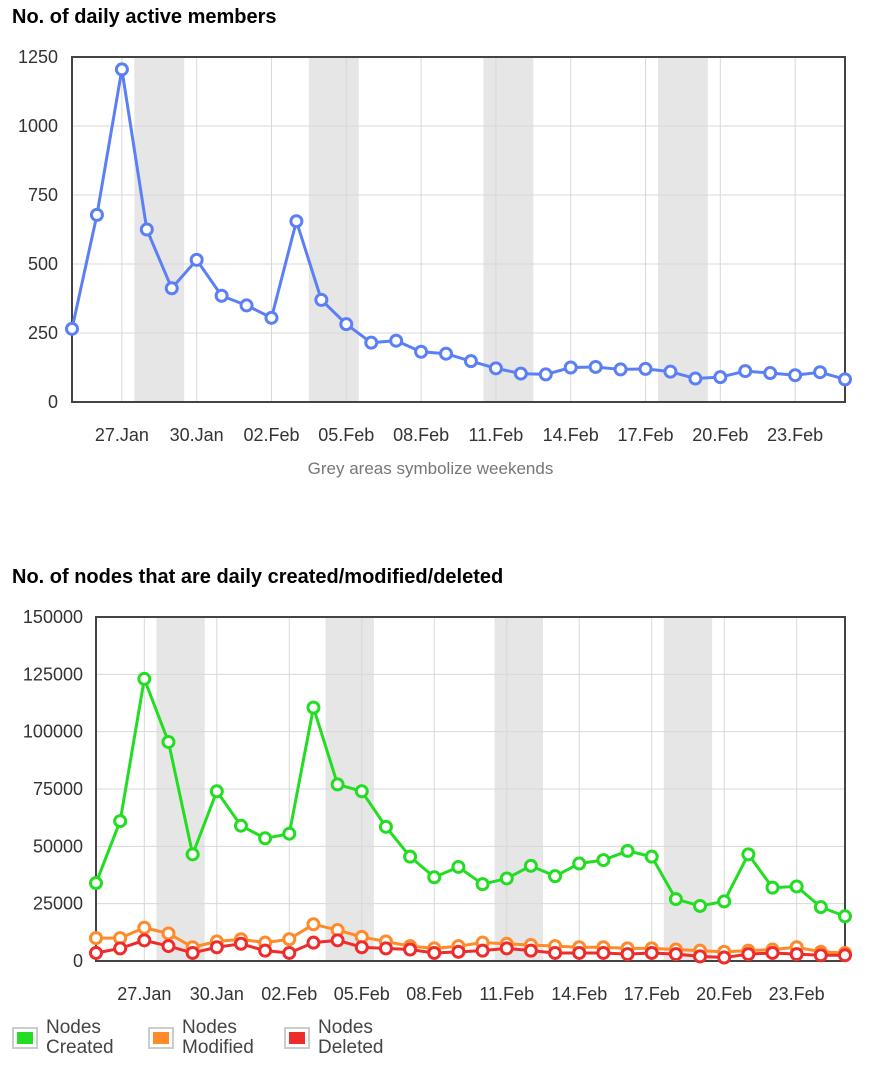  I want to click on legend-label-modified: Nodes Modified, so click(218, 1037).